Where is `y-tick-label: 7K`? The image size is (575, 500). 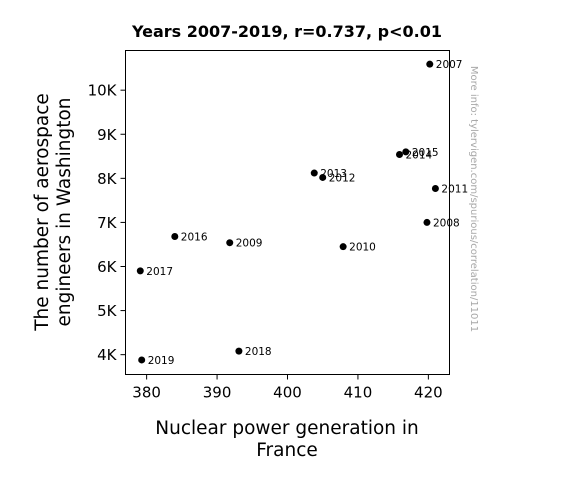 y-tick-label: 7K is located at coordinates (107, 223).